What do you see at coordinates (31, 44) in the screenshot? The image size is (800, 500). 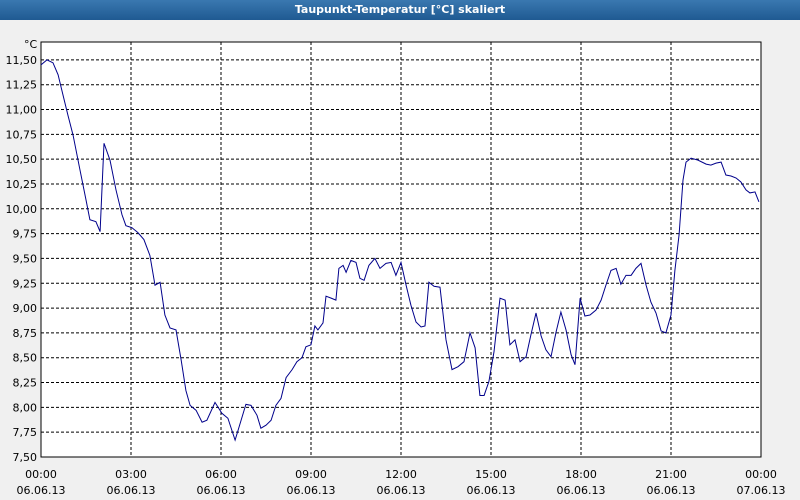 I see `y-axis-unit: °C` at bounding box center [31, 44].